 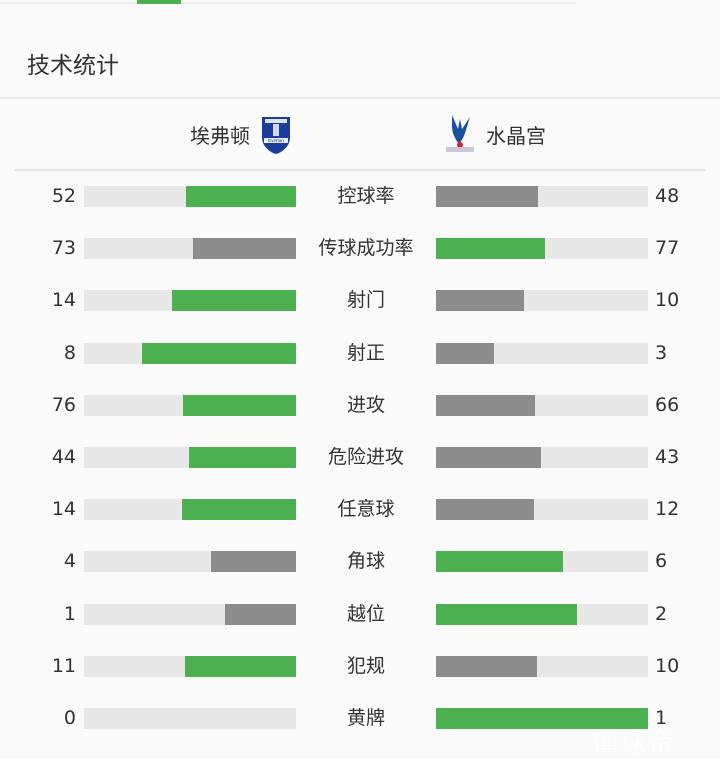 I want to click on stat-label: 角球, so click(x=365, y=561).